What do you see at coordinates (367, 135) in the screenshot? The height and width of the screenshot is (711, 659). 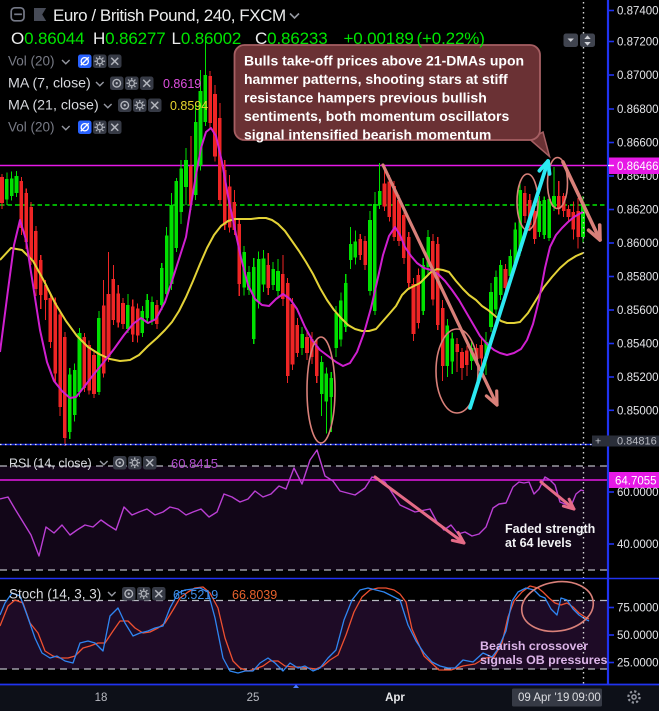 I see `svg-text:signal intensified bearish mom: signal intensified bearish momentum` at bounding box center [367, 135].